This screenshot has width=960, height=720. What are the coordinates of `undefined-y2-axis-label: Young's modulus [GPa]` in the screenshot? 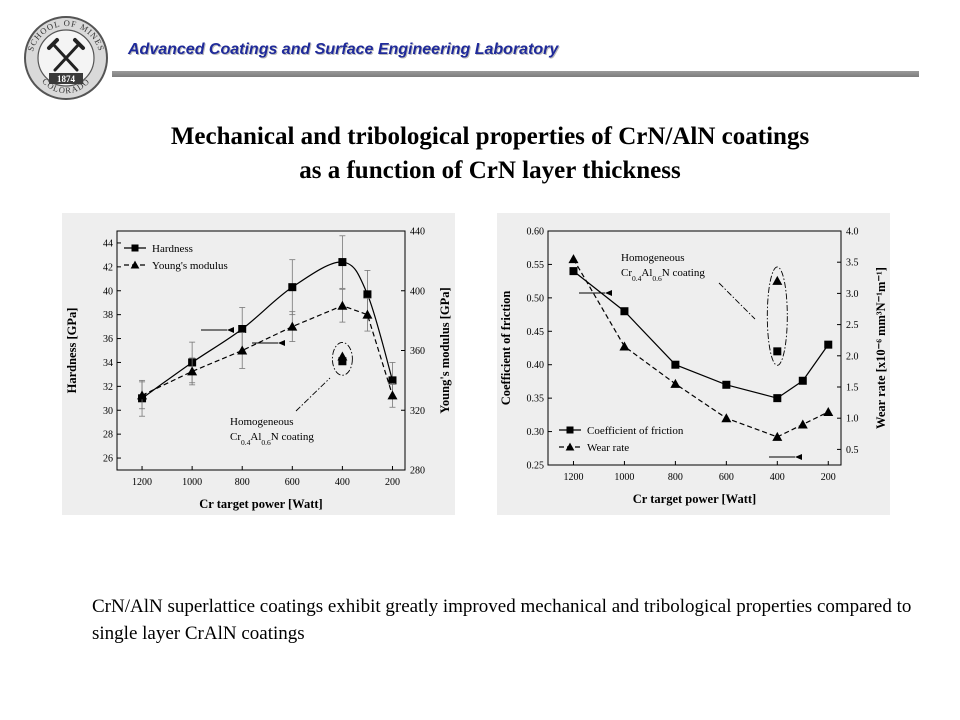 It's located at (445, 350).